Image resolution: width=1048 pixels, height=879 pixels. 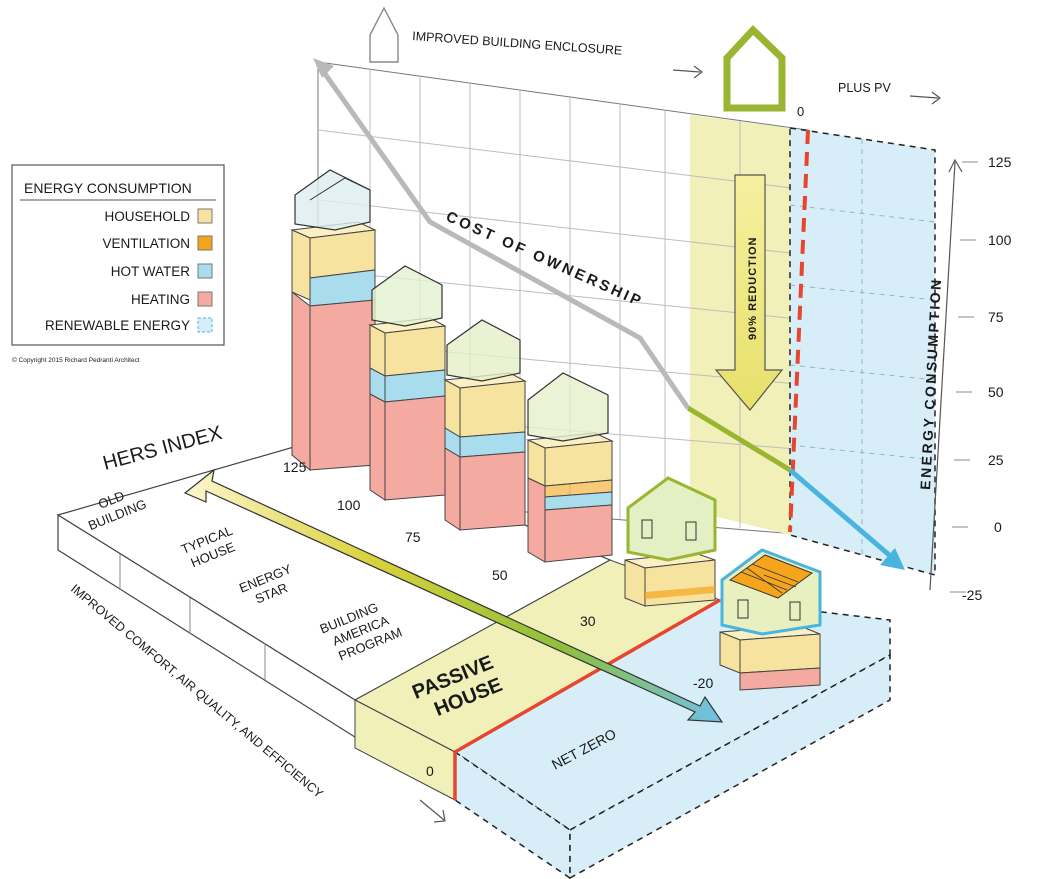 I want to click on renewable-zone-wall, so click(x=862, y=351).